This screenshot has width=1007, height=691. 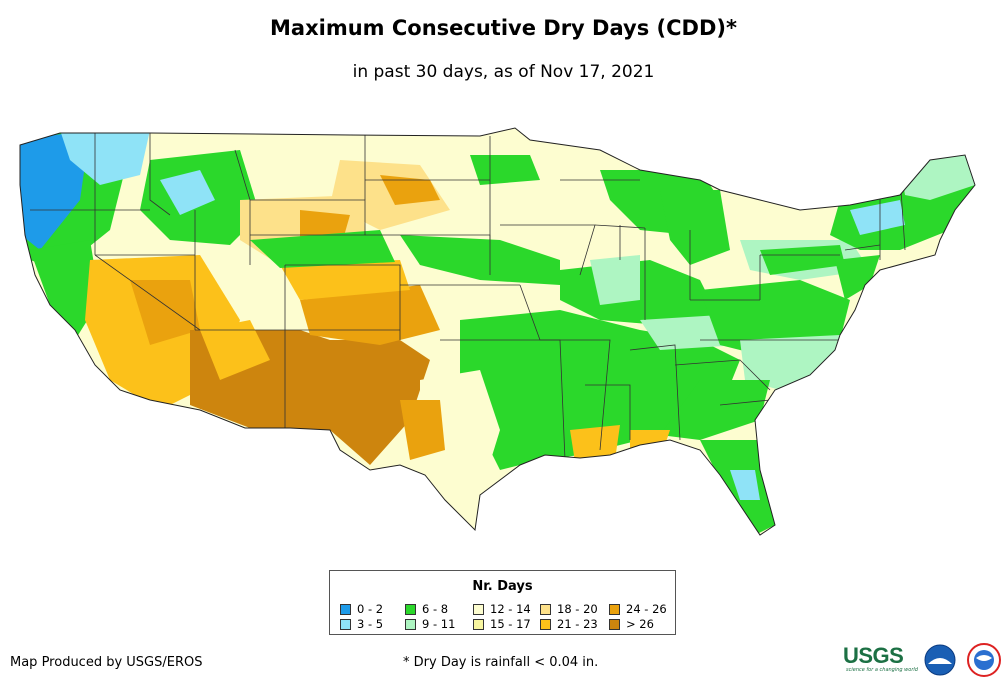 I want to click on legend-item: 6 - 8, so click(x=426, y=609).